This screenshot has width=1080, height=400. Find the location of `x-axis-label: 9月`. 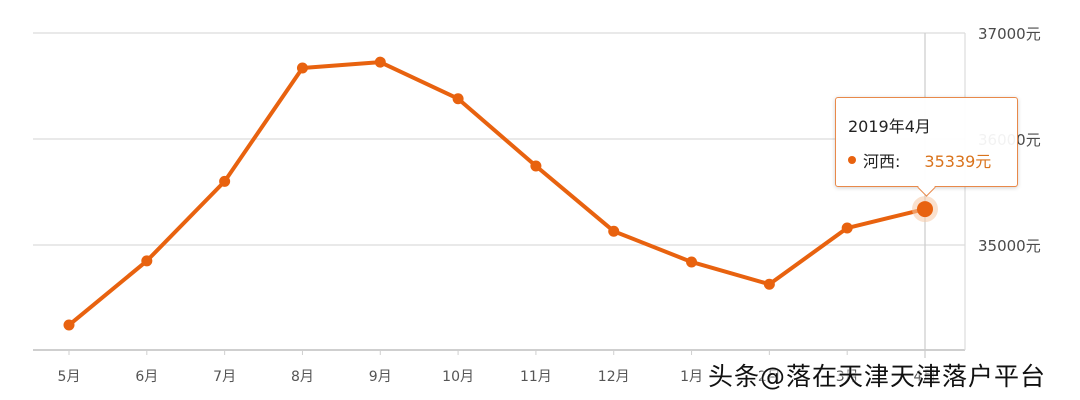

x-axis-label: 9月 is located at coordinates (380, 377).